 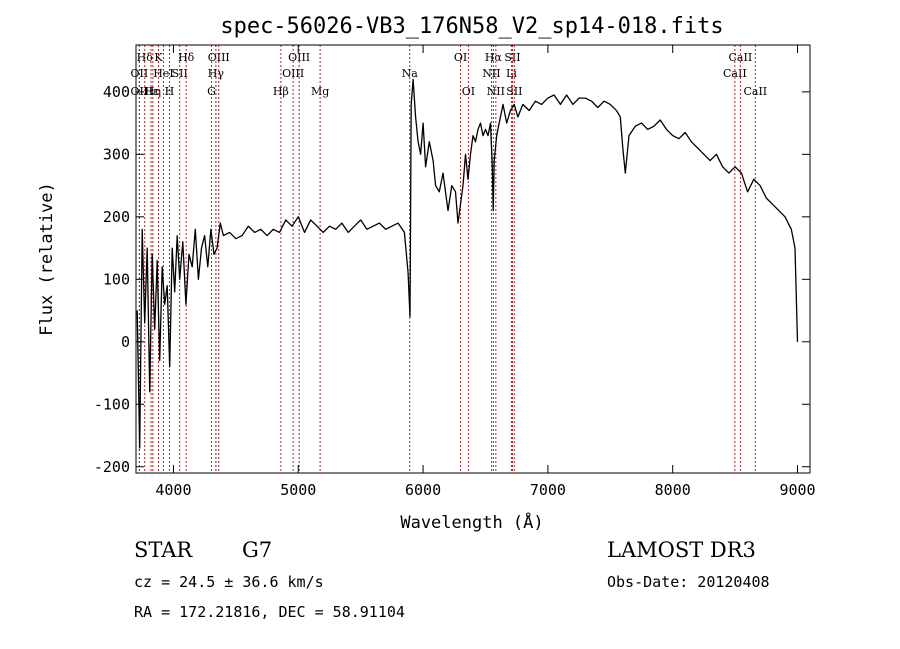 I want to click on line-marker-label: HeI, so click(x=163, y=73).